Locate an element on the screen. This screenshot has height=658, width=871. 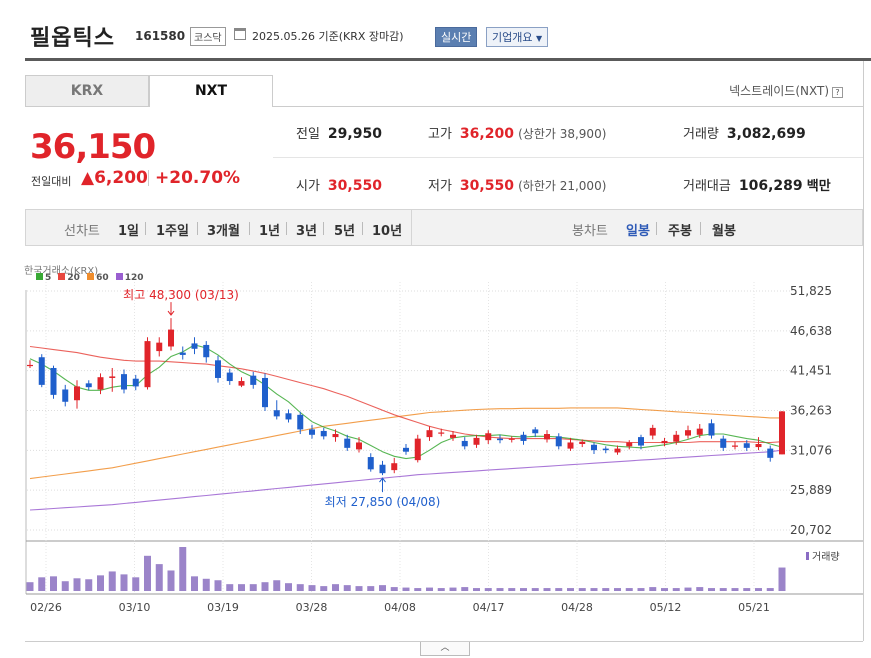
period-1w: 1주일 is located at coordinates (172, 231).